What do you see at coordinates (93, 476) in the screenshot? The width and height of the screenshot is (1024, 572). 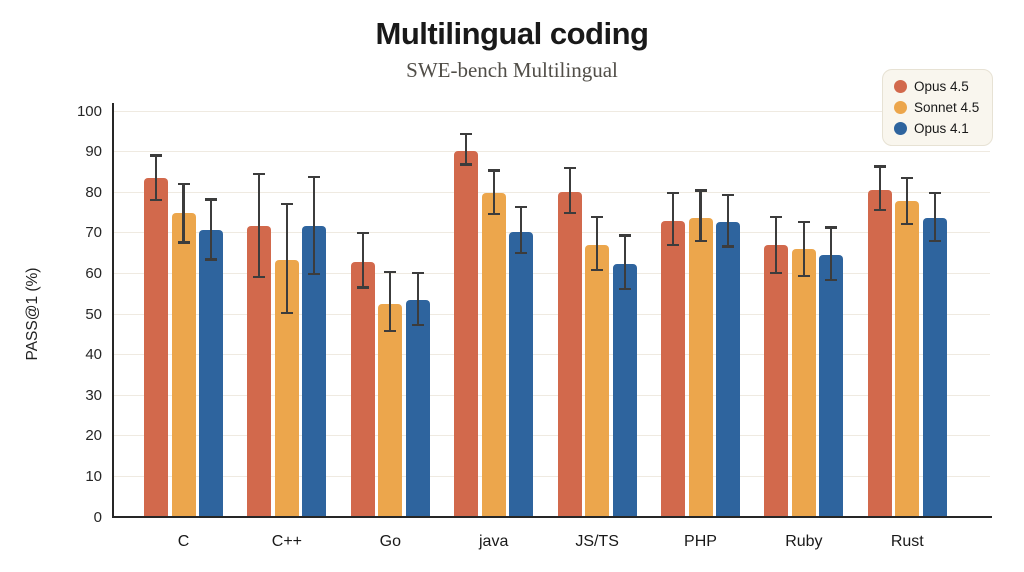 I see `y-tick-label: 10` at bounding box center [93, 476].